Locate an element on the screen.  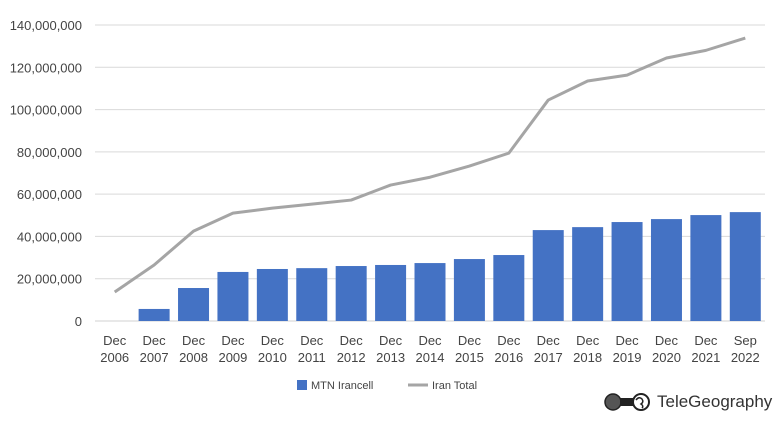
x-tick-label-year: 2019 is located at coordinates (627, 357).